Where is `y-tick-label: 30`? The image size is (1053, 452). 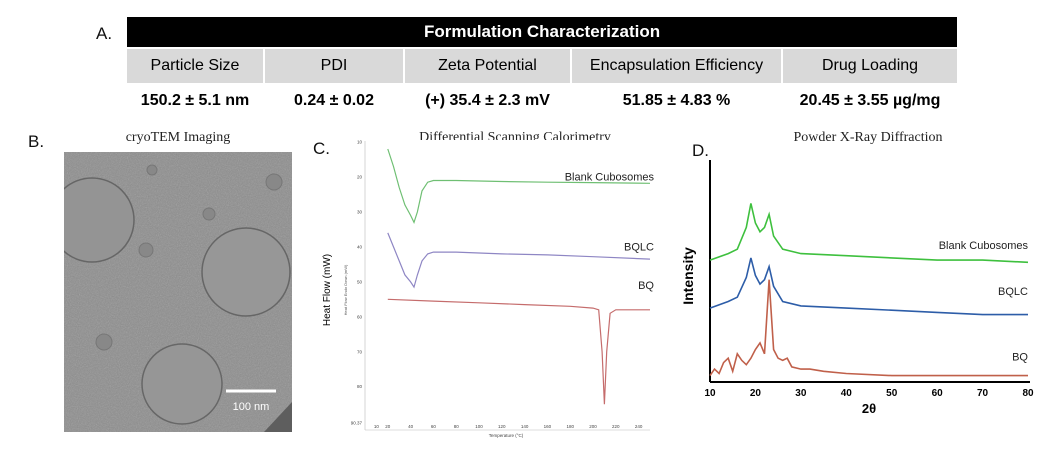 y-tick-label: 30 is located at coordinates (360, 211).